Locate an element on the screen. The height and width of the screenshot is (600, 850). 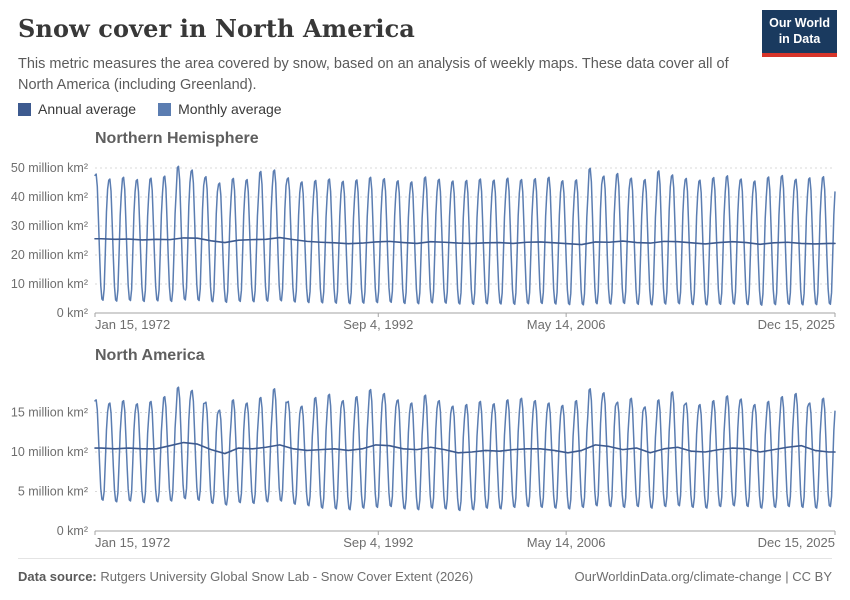
owid-logo-line2: in Data is located at coordinates (799, 38).